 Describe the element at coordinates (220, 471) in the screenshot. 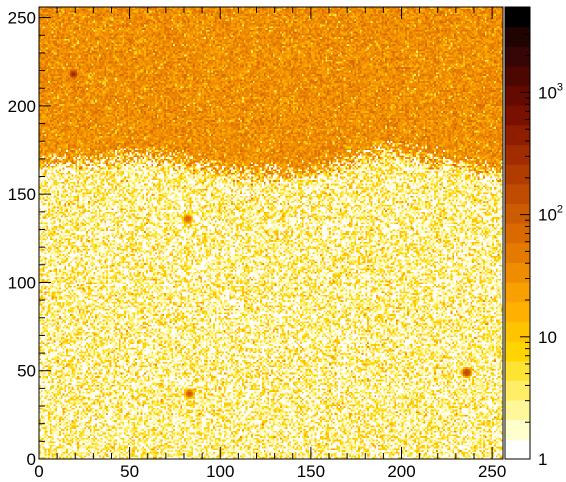

I see `x-tick-label: 100` at that location.